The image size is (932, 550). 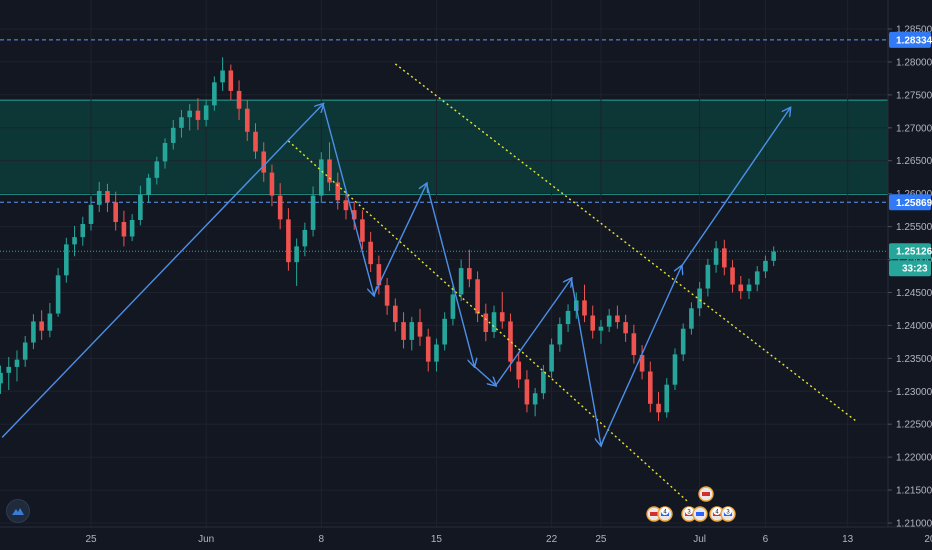 I want to click on time-tick-label: 8, so click(x=322, y=539).